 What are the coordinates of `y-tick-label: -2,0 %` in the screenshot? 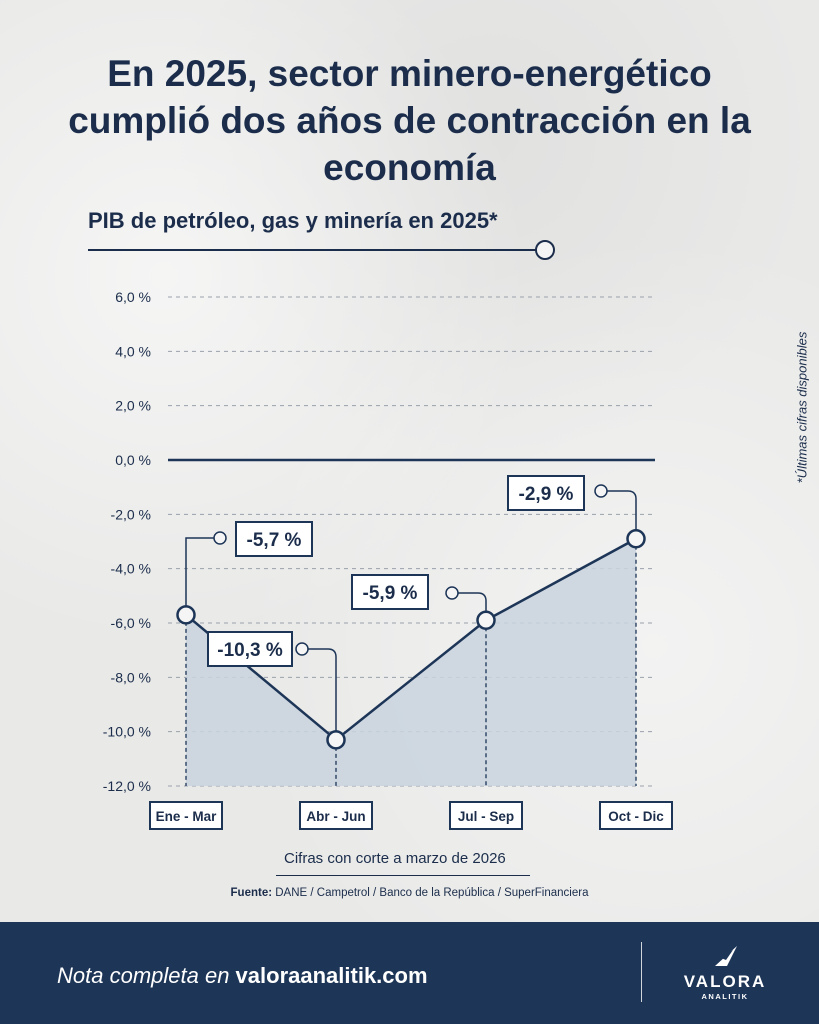 It's located at (131, 514).